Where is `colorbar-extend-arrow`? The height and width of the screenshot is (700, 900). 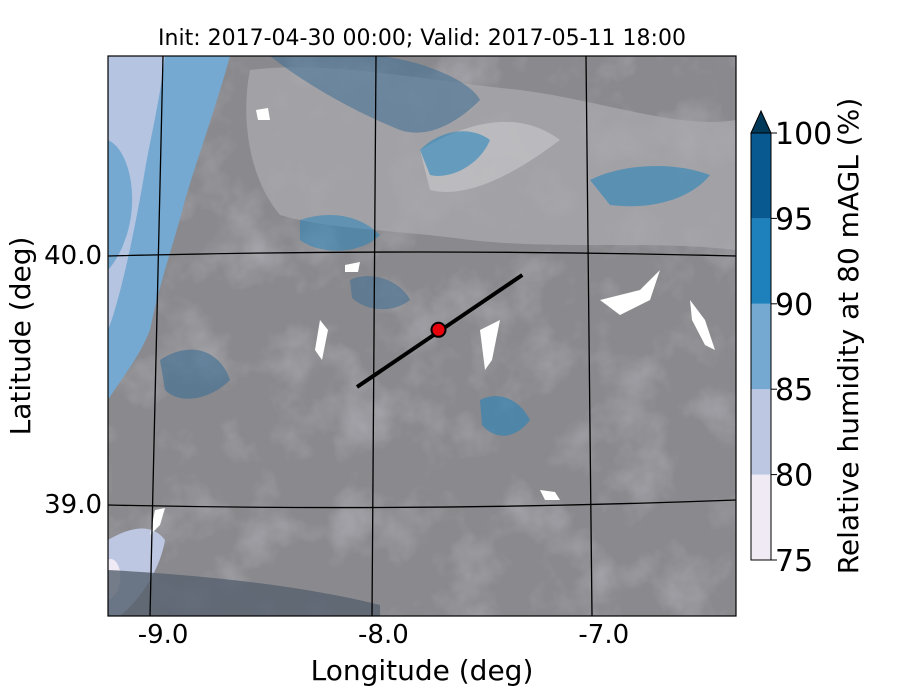 colorbar-extend-arrow is located at coordinates (761, 121).